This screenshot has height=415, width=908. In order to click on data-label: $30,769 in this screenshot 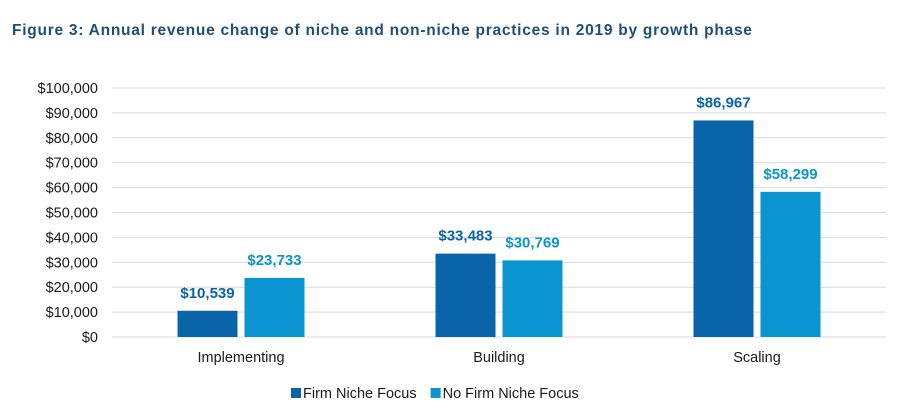, I will do `click(532, 242)`.